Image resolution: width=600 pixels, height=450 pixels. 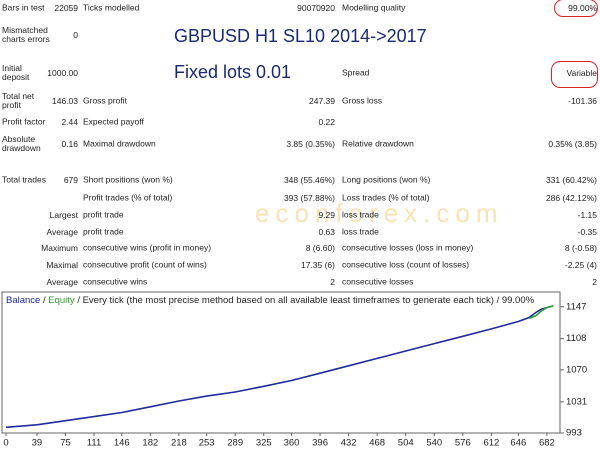 What do you see at coordinates (75, 34) in the screenshot?
I see `cell-value: 0` at bounding box center [75, 34].